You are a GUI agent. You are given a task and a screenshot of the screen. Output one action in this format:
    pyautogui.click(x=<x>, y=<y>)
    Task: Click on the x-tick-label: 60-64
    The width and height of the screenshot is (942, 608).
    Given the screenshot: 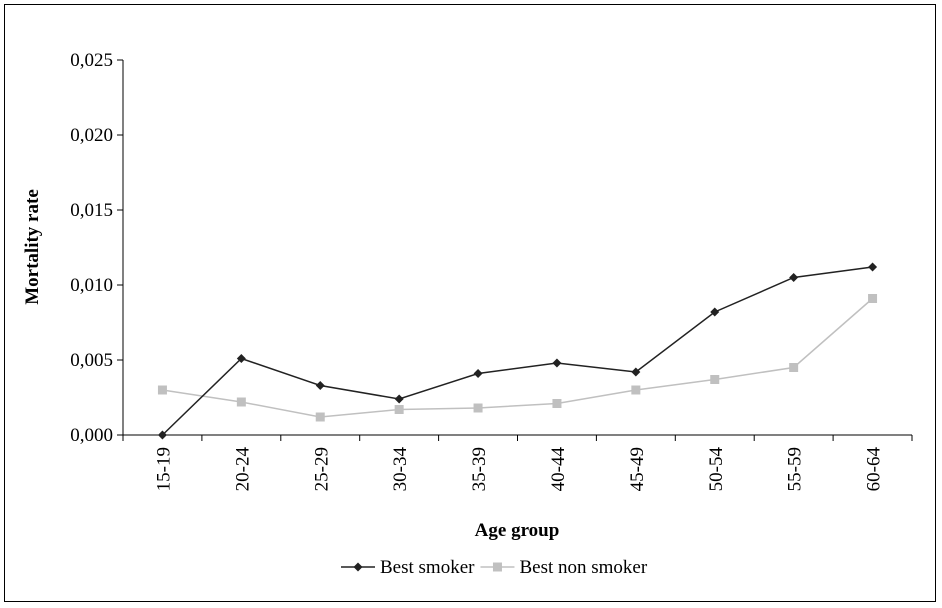 What is the action you would take?
    pyautogui.click(x=874, y=469)
    